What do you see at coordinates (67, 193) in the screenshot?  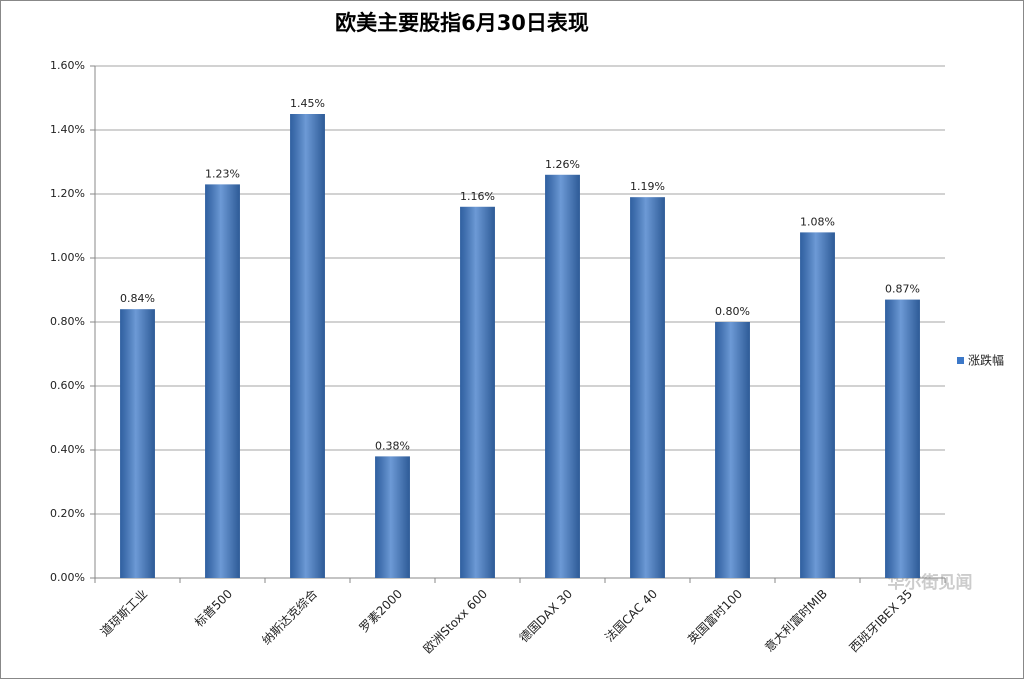 I see `y-tick-label: 1.20%` at bounding box center [67, 193].